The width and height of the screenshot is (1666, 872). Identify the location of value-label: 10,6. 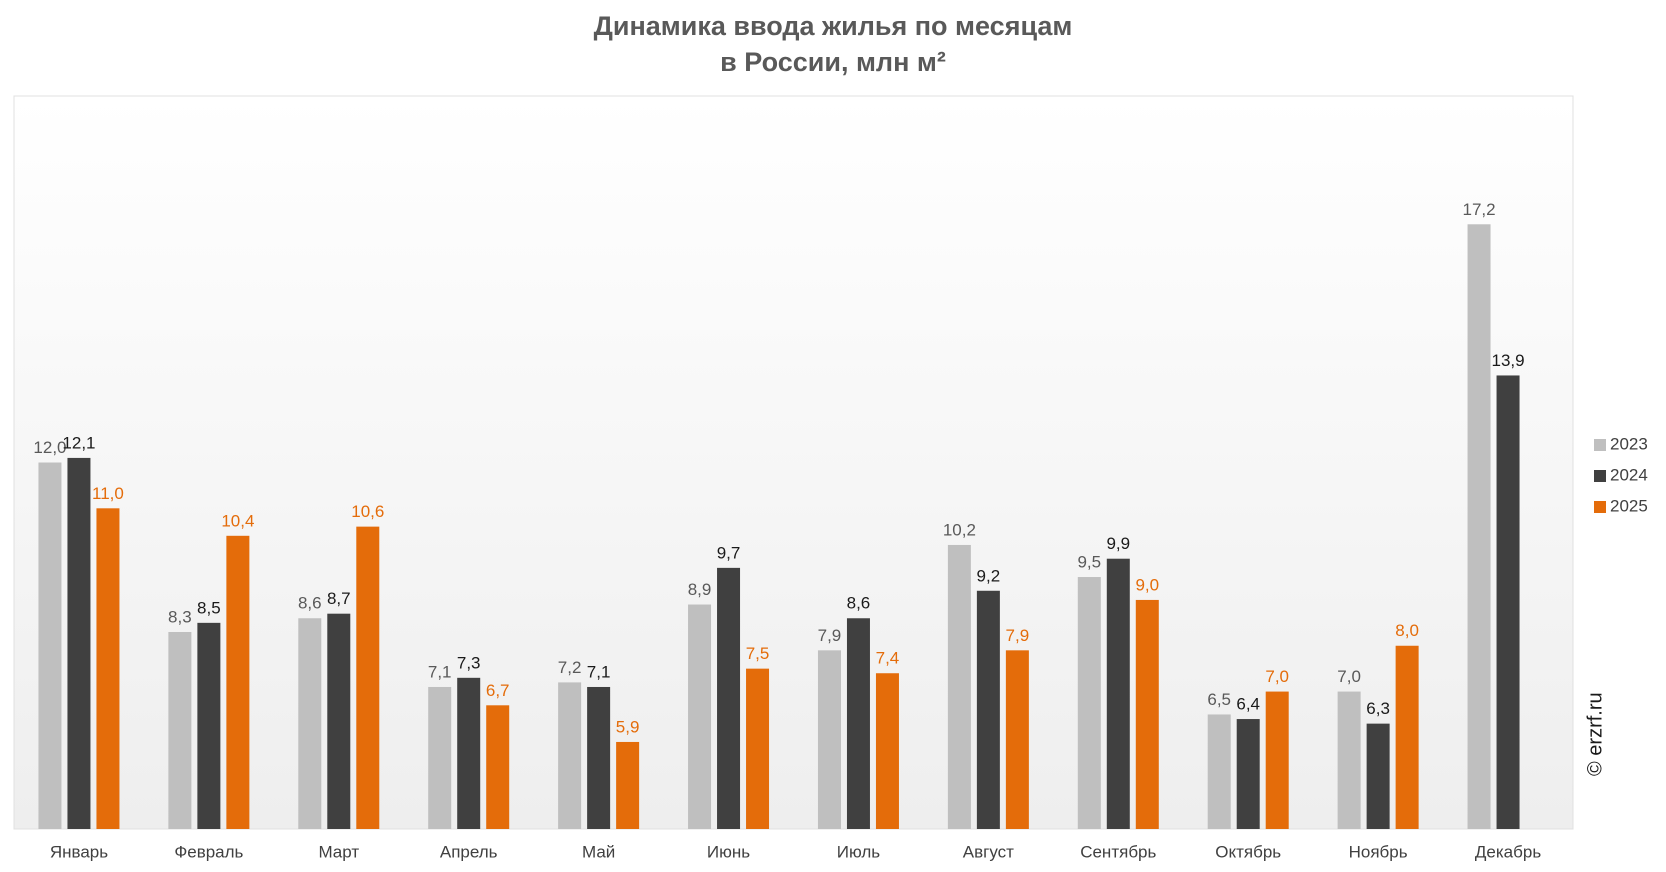
(367, 511).